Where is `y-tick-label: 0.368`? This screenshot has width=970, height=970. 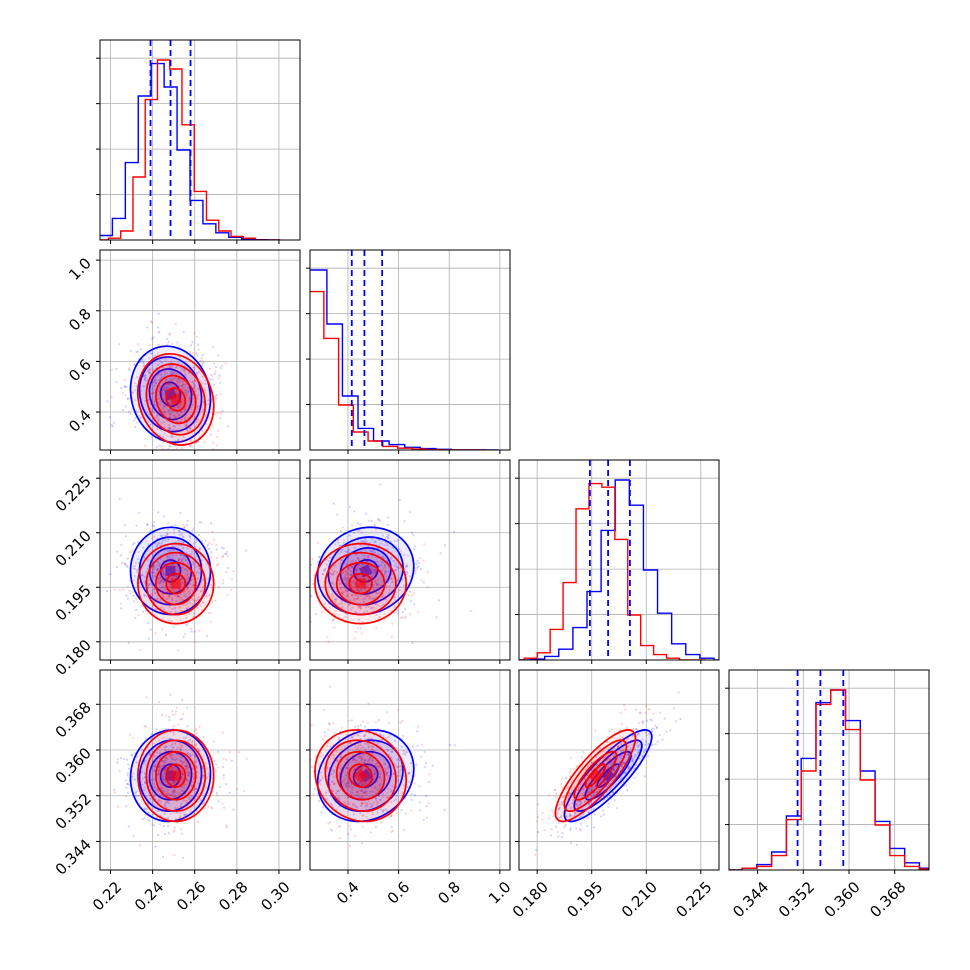 y-tick-label: 0.368 is located at coordinates (73, 719).